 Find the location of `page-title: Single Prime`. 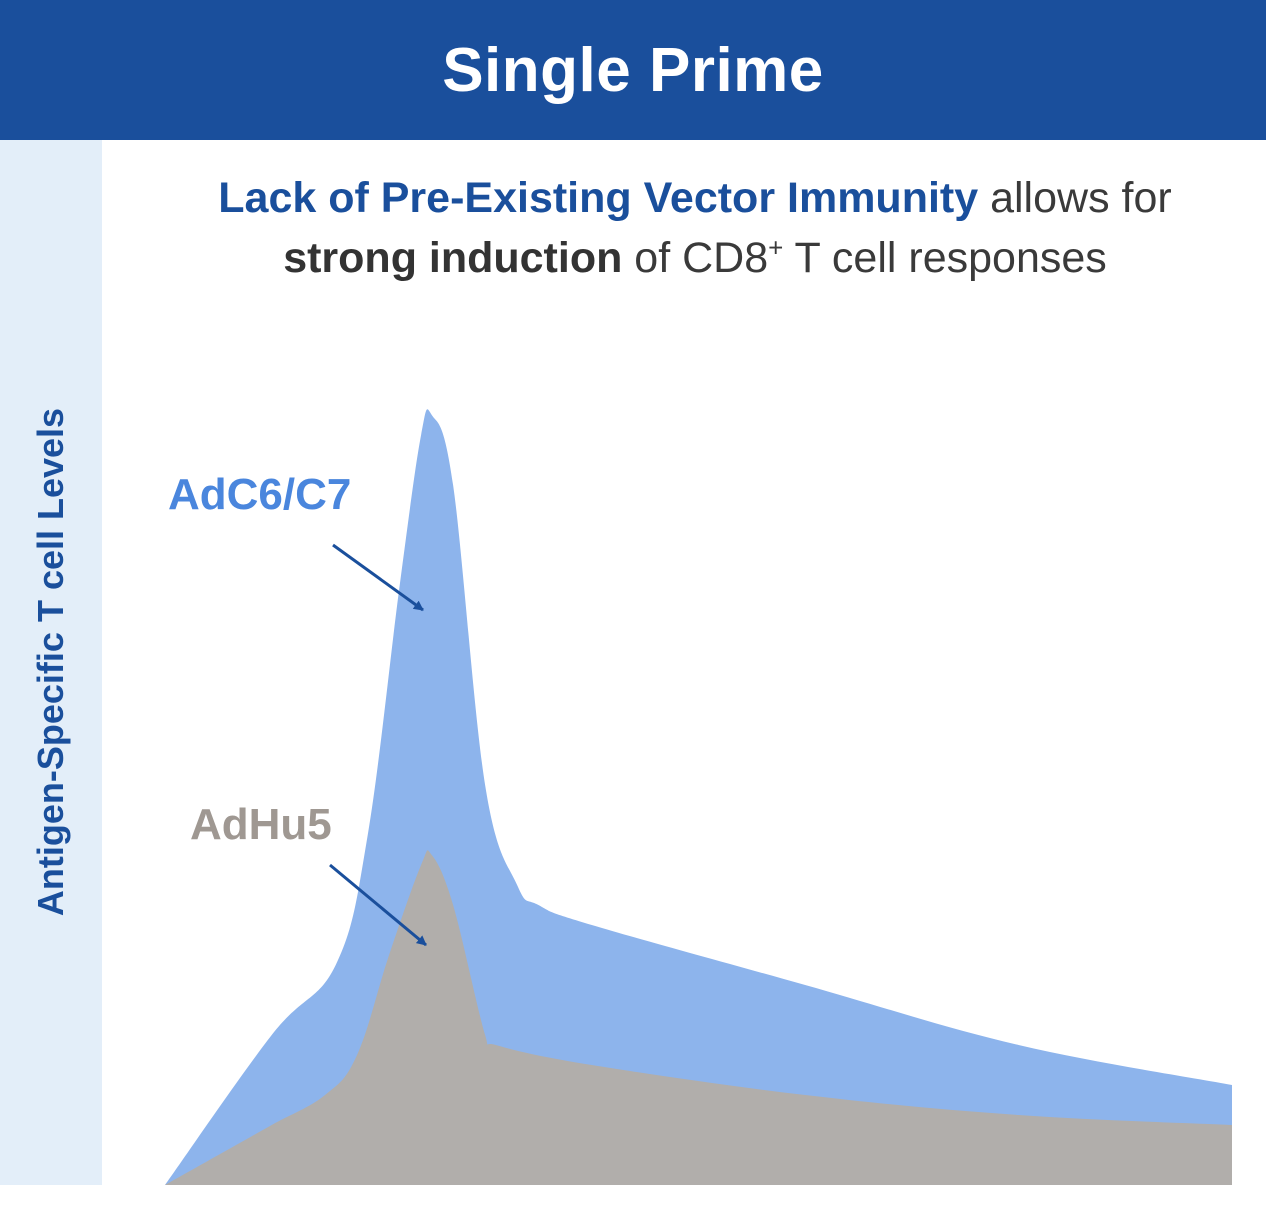

page-title: Single Prime is located at coordinates (633, 70).